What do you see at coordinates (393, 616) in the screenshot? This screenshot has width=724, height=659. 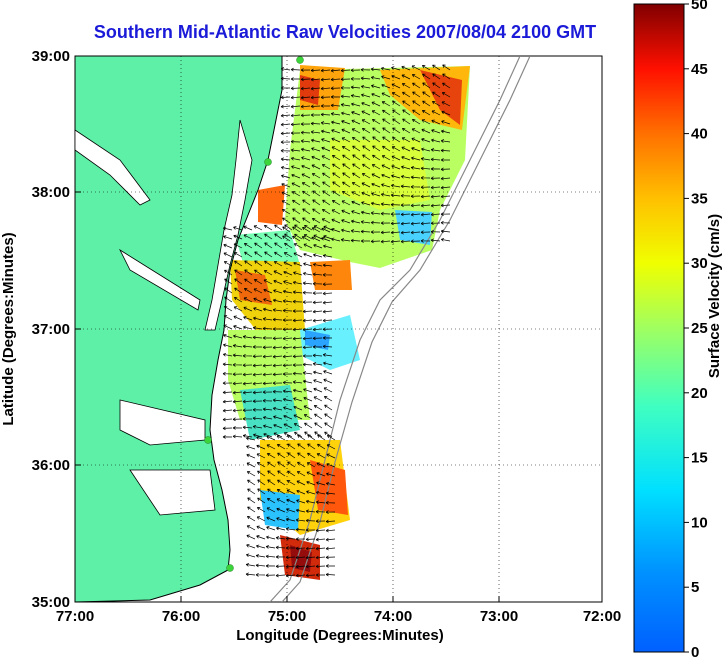 I see `lon-tick: 74:00` at bounding box center [393, 616].